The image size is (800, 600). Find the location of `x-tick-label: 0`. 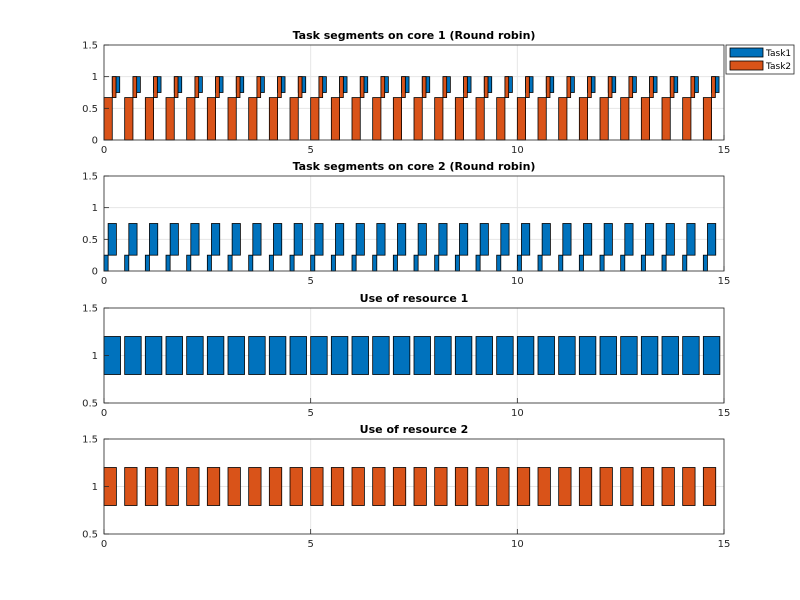

x-tick-label: 0 is located at coordinates (104, 150).